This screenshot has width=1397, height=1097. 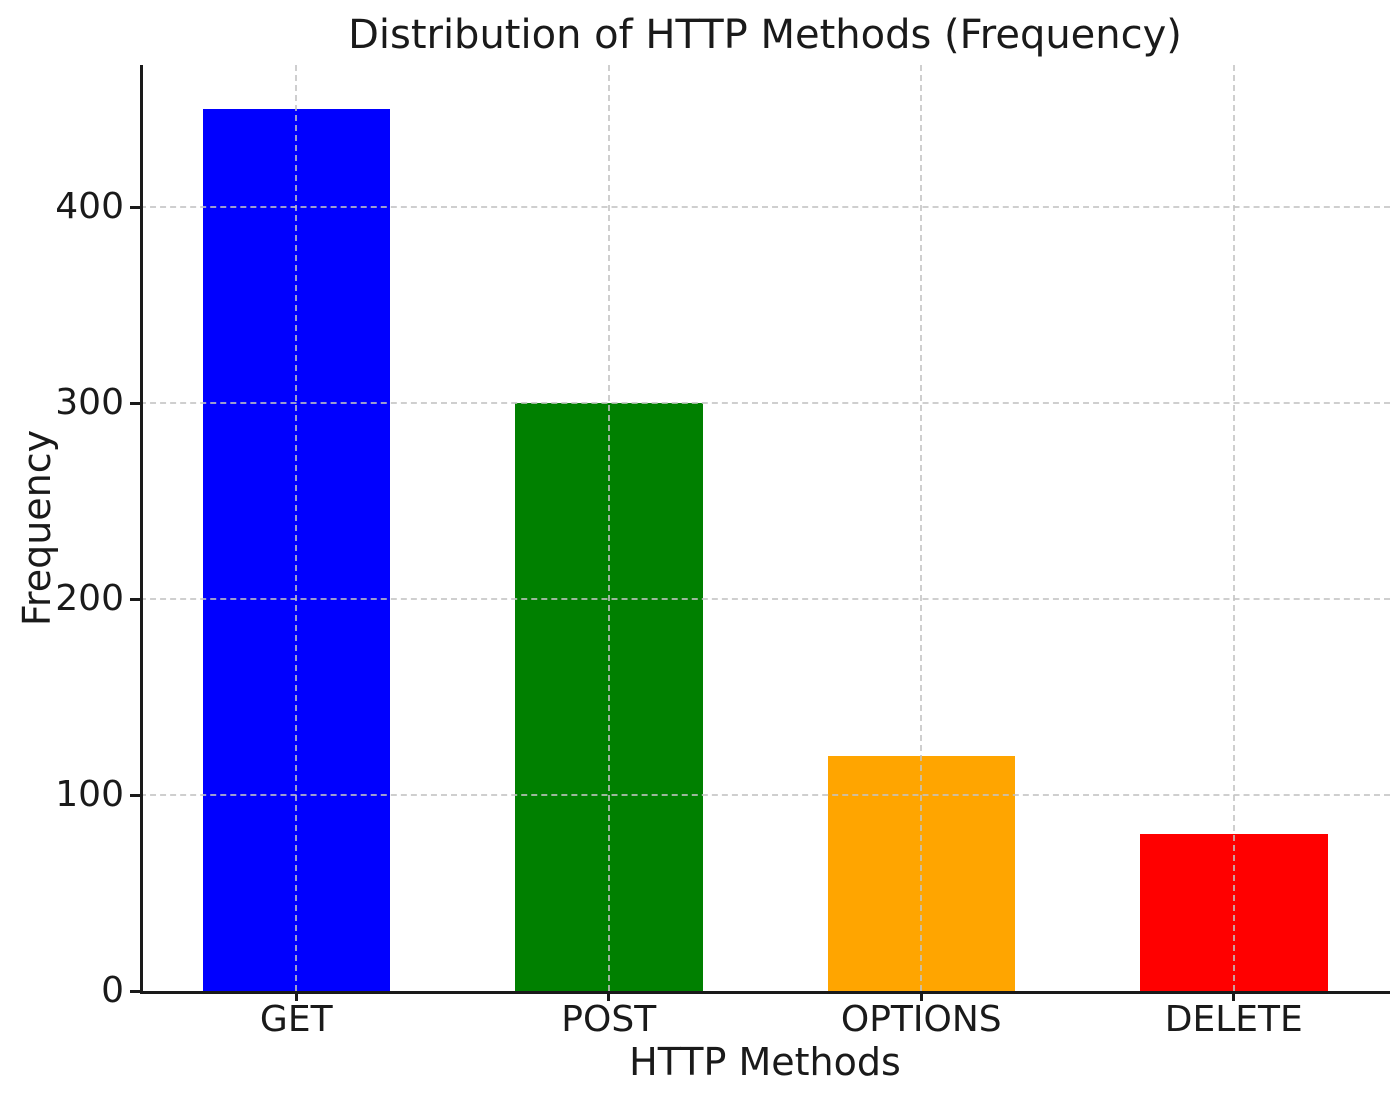 I want to click on x-tick-label-post: POST, so click(x=609, y=1019).